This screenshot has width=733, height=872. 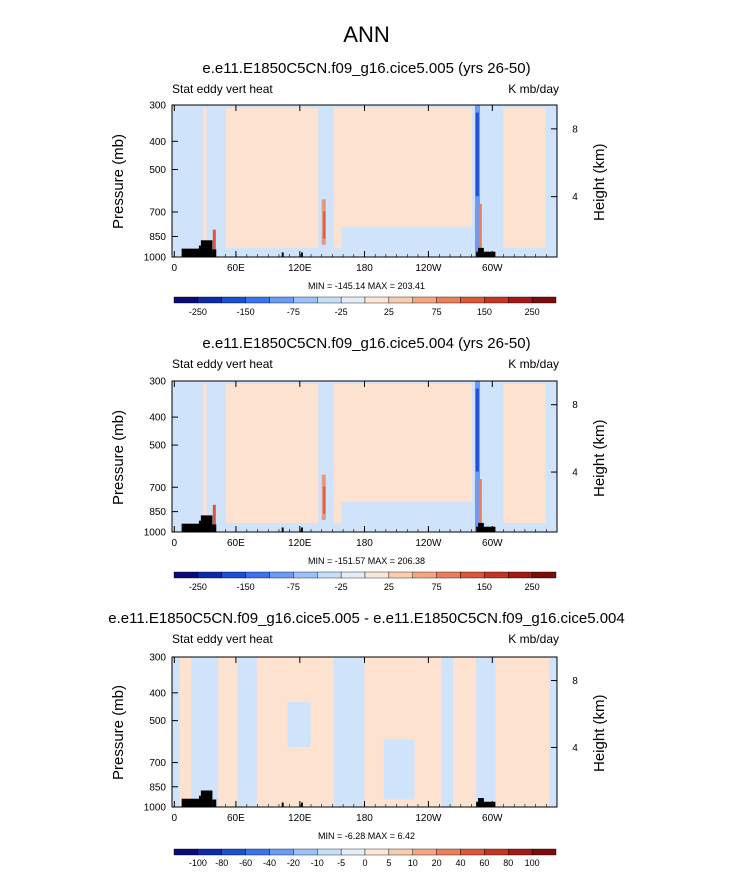 What do you see at coordinates (364, 543) in the screenshot?
I see `x-tick-label: 180` at bounding box center [364, 543].